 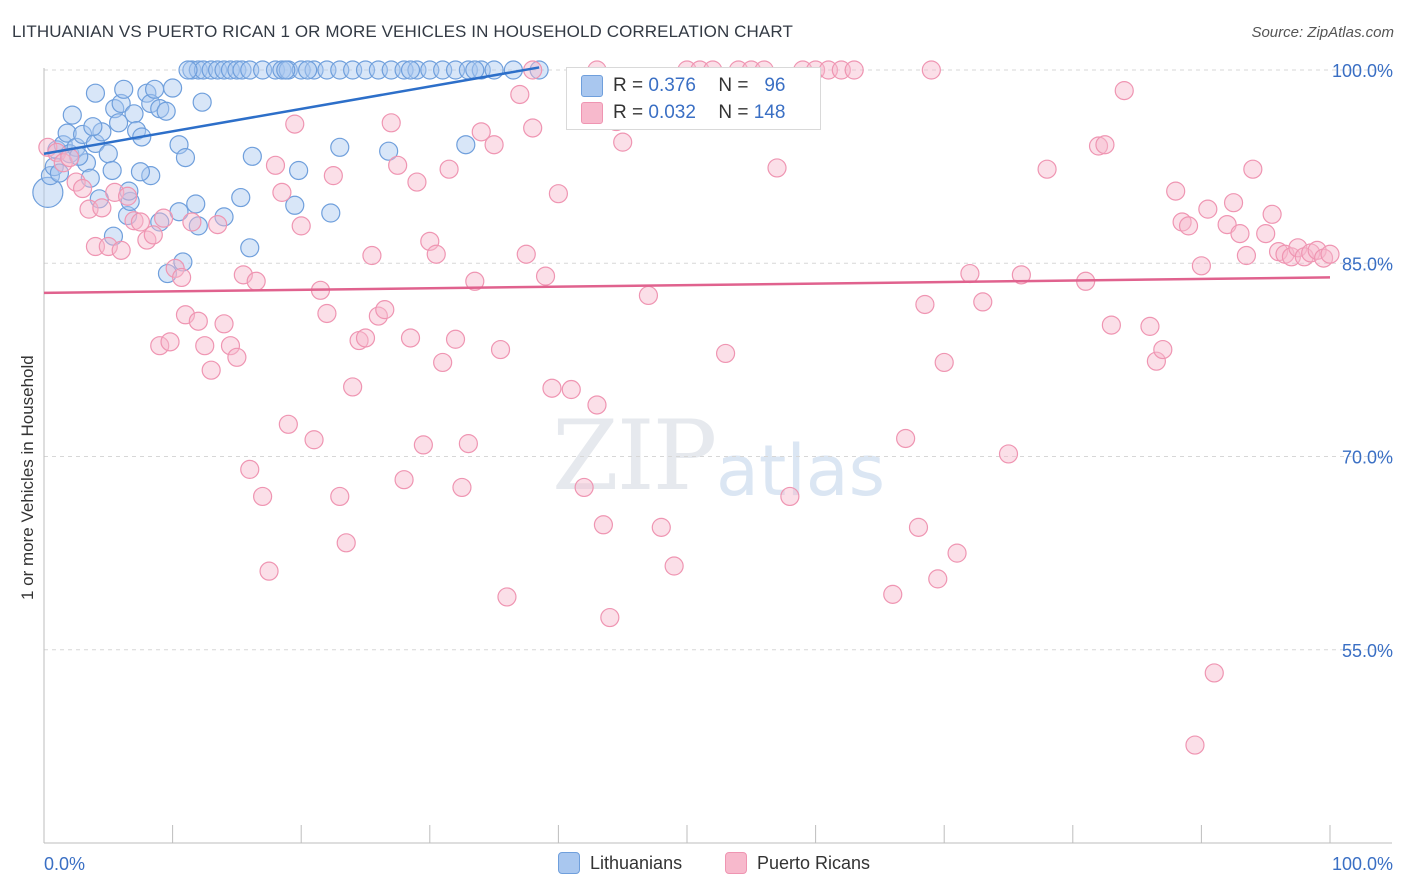 I want to click on y-tick-label: 85.0%, so click(x=1367, y=264).